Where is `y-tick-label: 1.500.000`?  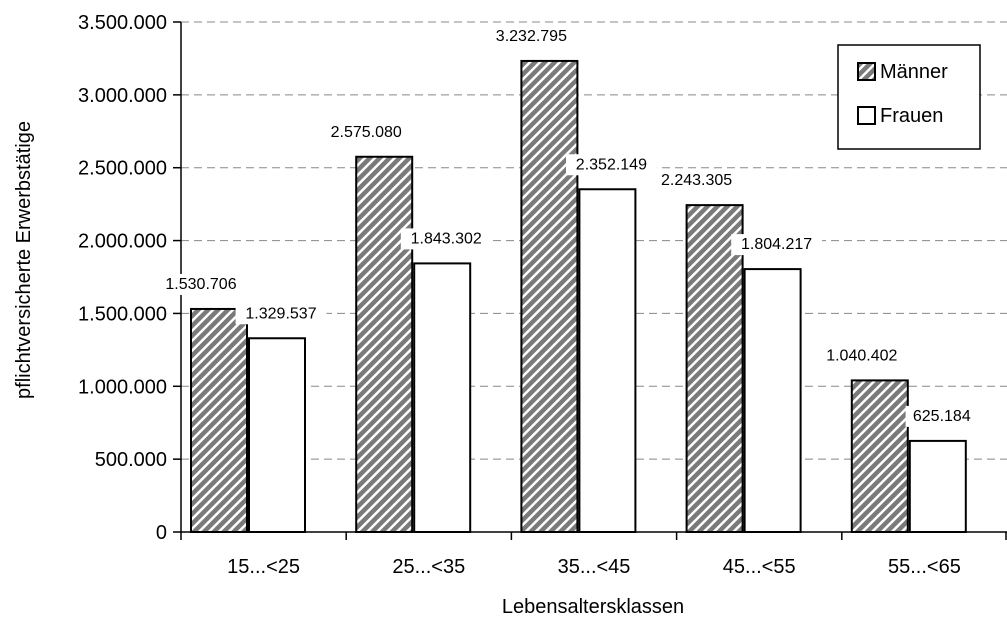 y-tick-label: 1.500.000 is located at coordinates (122, 314).